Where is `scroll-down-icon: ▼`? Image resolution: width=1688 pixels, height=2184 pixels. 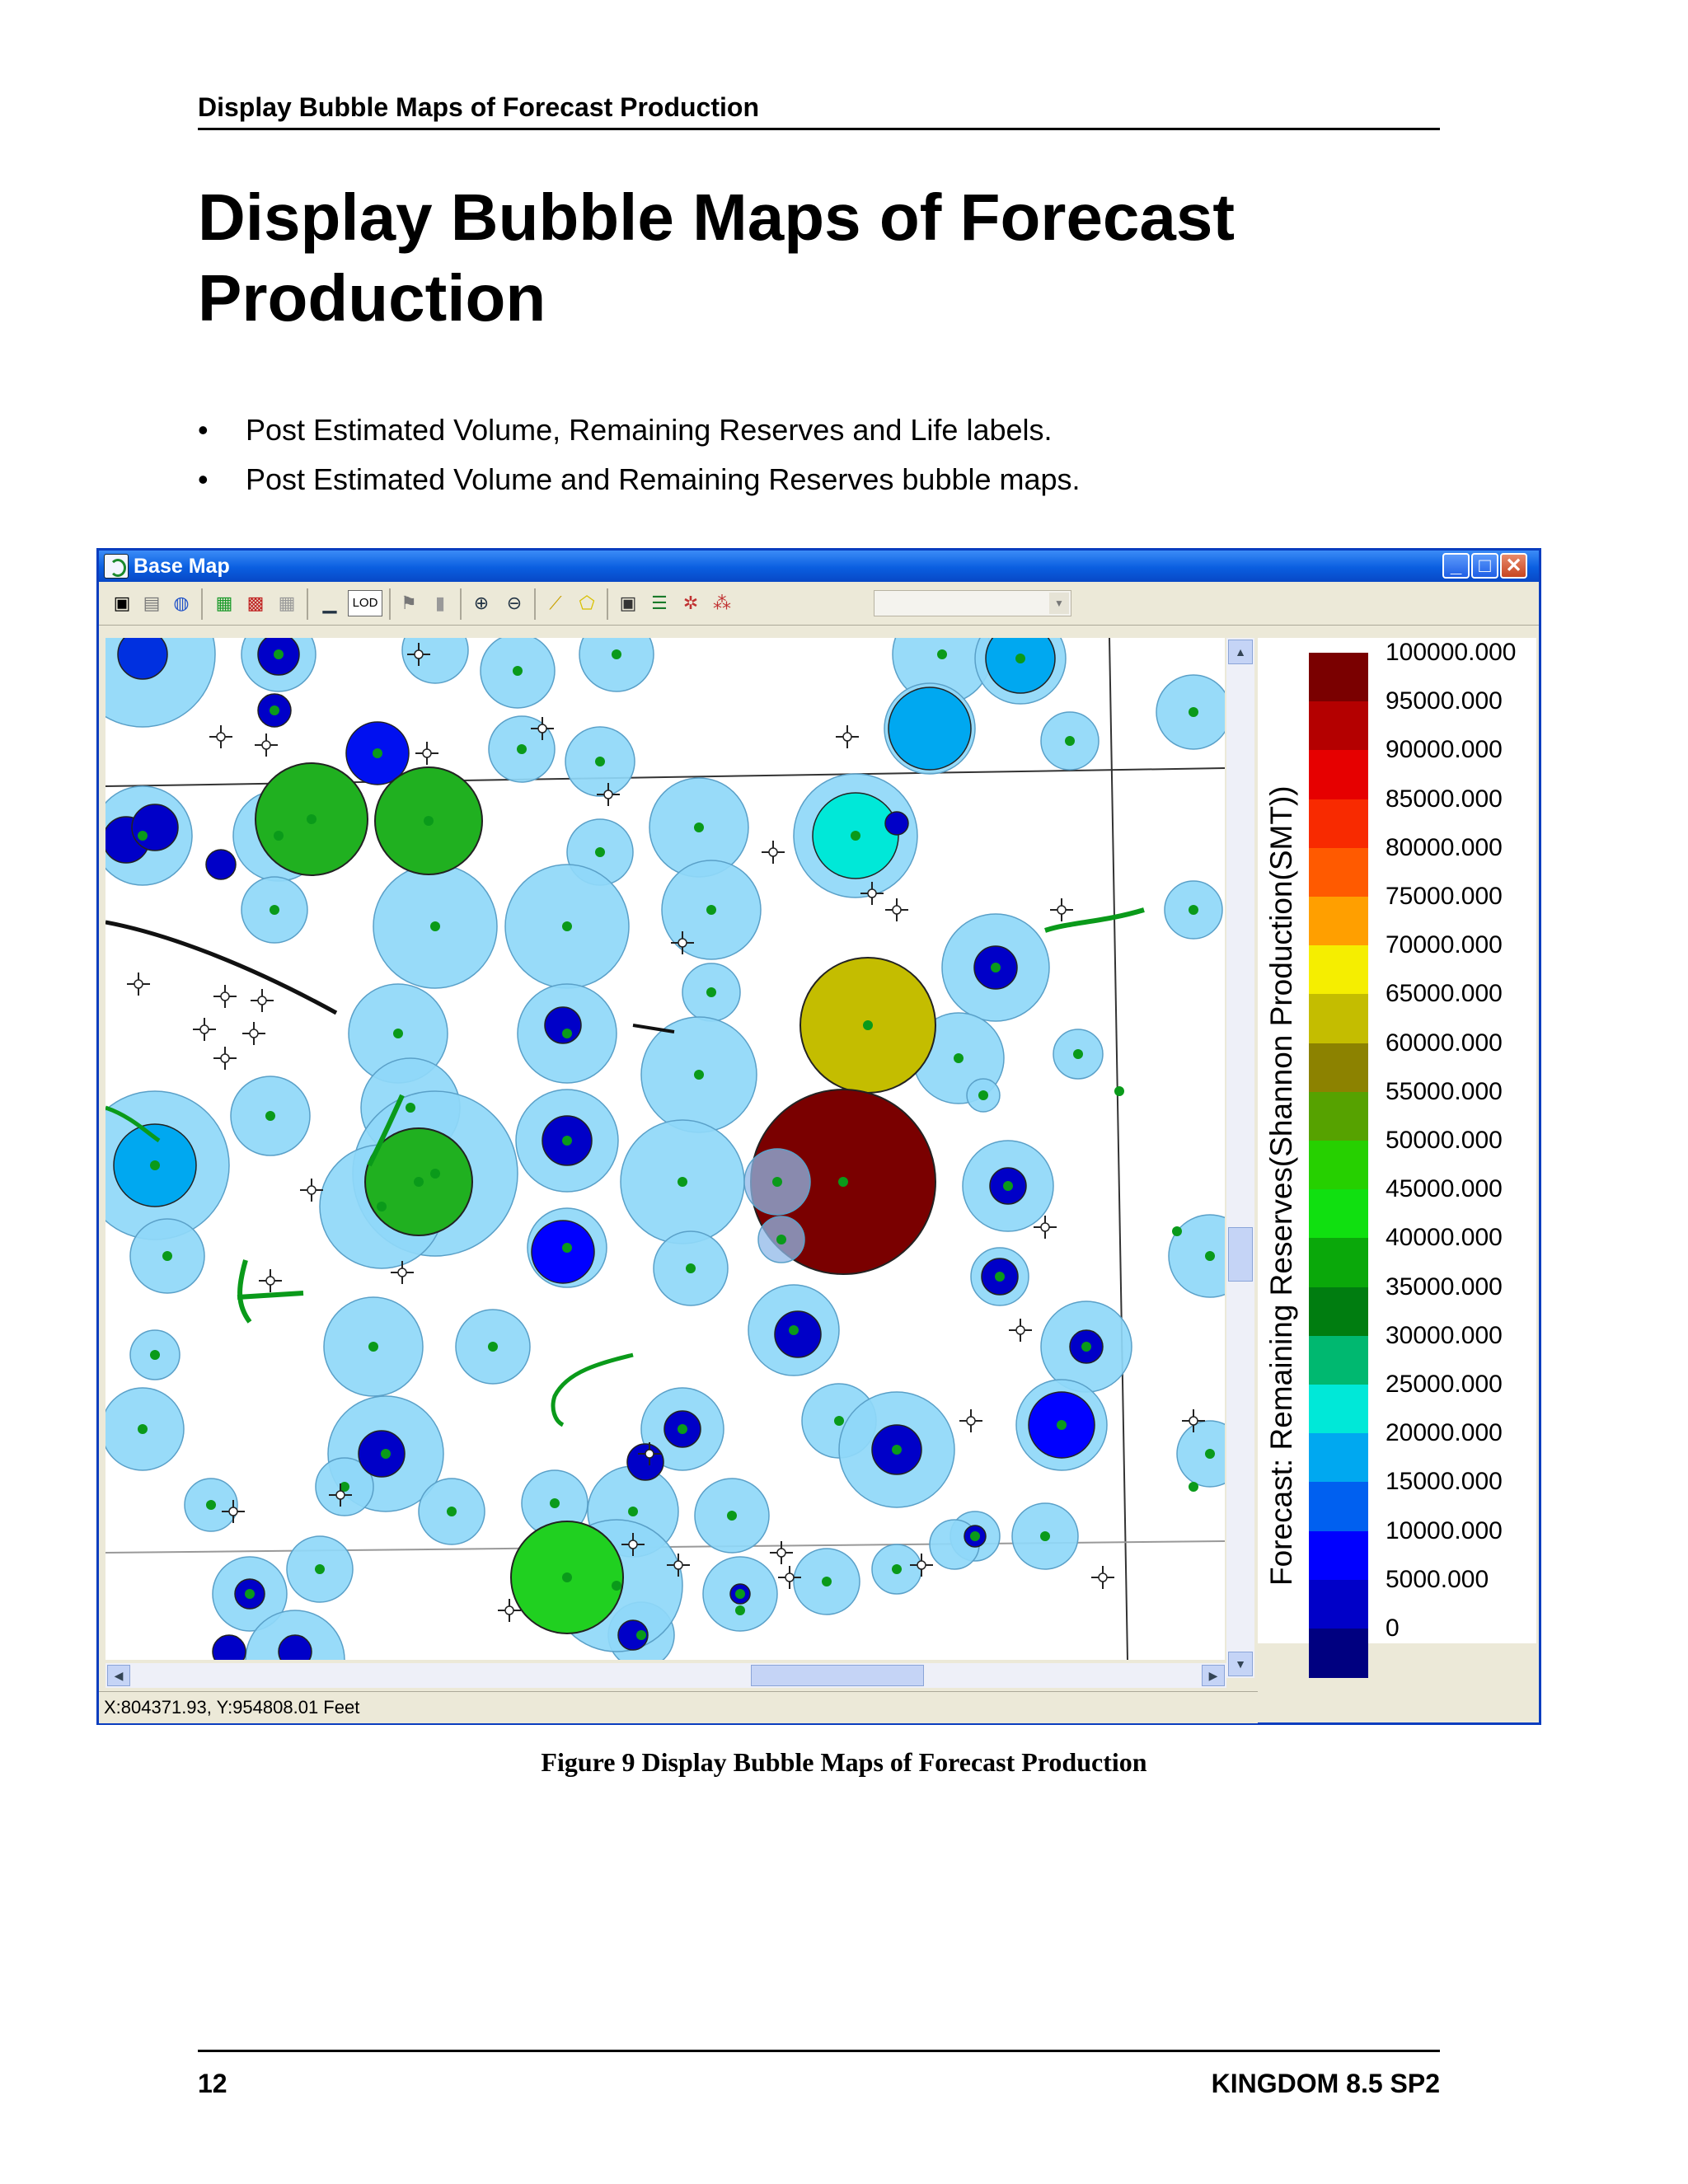 scroll-down-icon: ▼ is located at coordinates (1240, 1664).